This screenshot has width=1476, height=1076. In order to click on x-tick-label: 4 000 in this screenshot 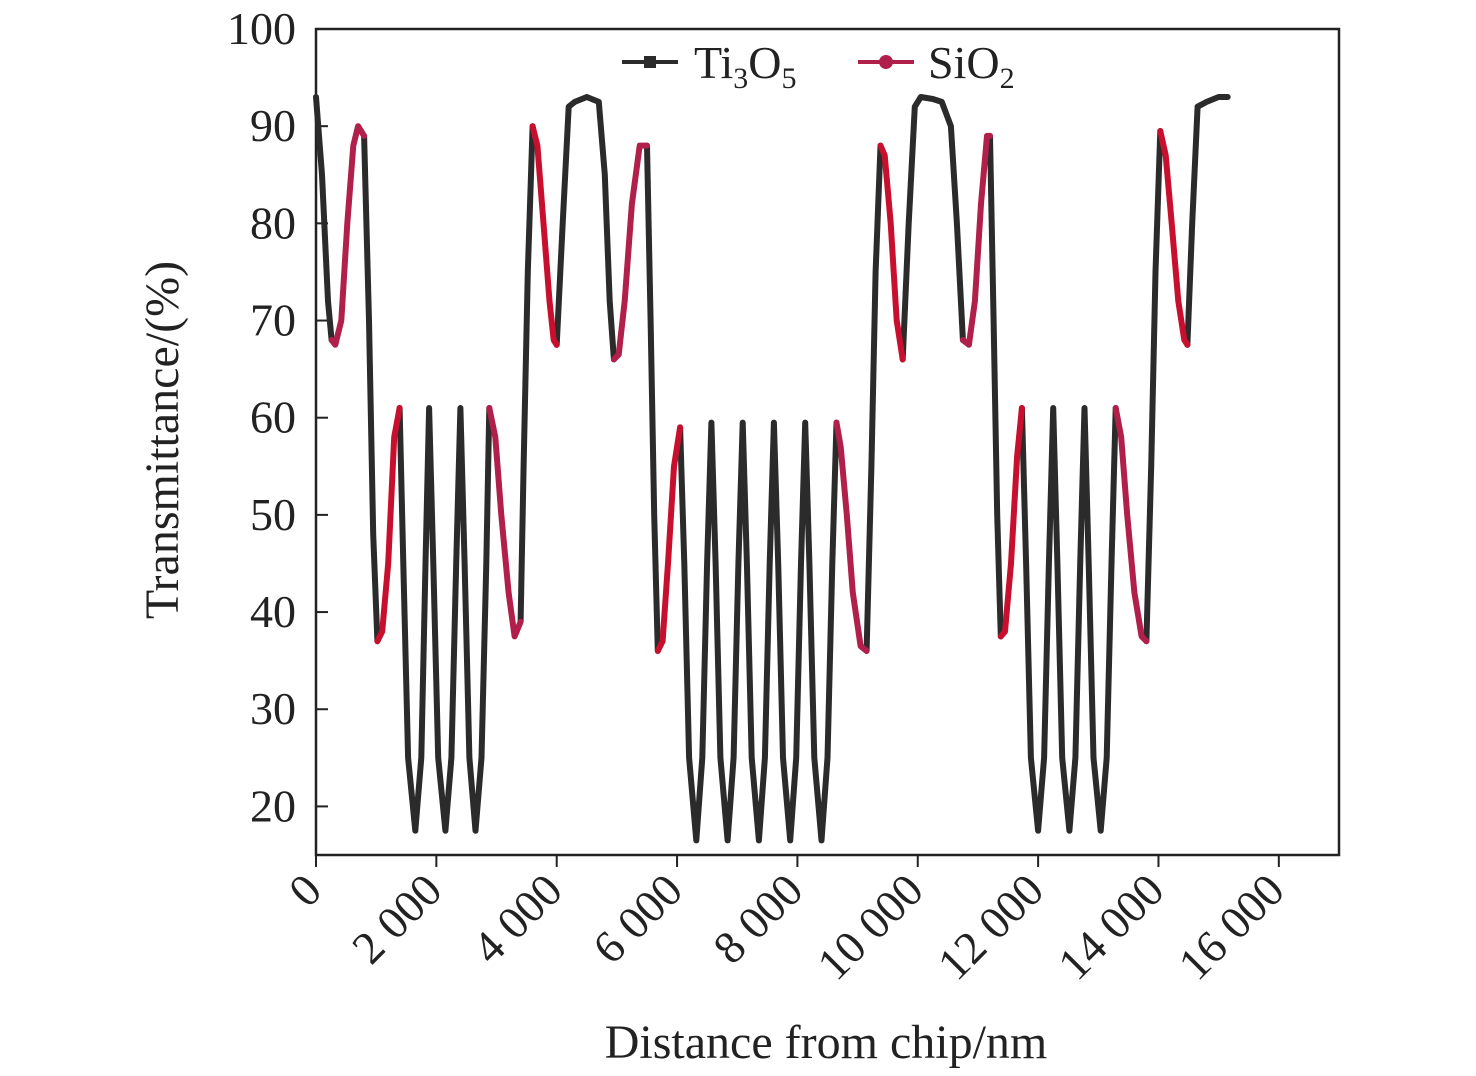, I will do `click(517, 918)`.